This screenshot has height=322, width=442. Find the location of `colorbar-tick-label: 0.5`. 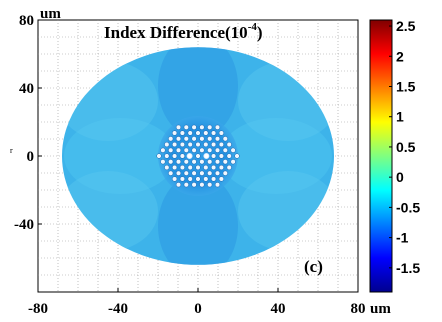

colorbar-tick-label: 0.5 is located at coordinates (406, 147).